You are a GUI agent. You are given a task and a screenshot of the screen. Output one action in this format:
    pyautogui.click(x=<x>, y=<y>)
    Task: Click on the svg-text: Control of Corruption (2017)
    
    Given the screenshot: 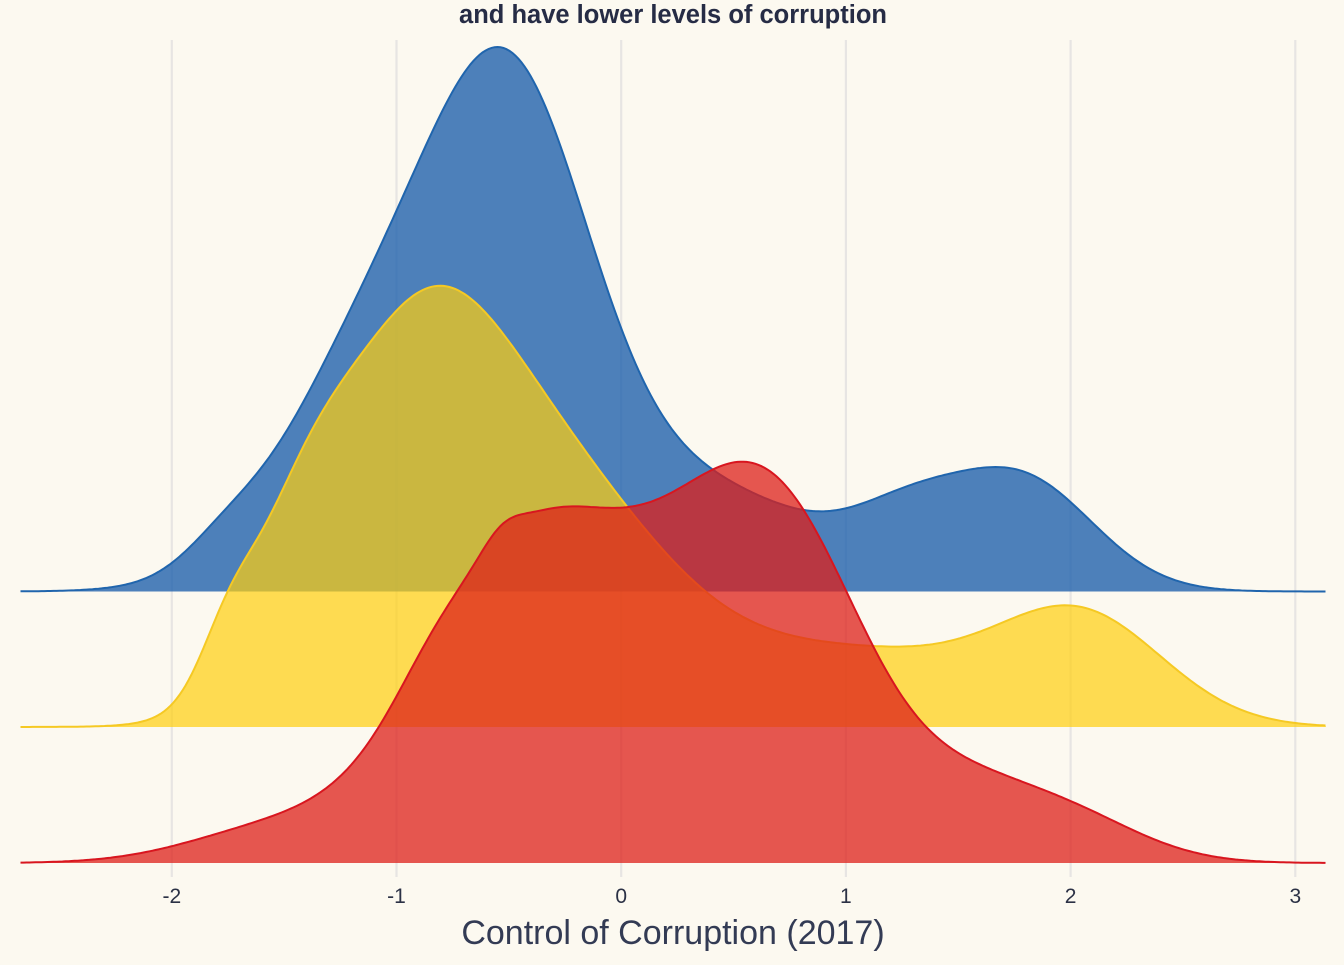 What is the action you would take?
    pyautogui.click(x=672, y=933)
    